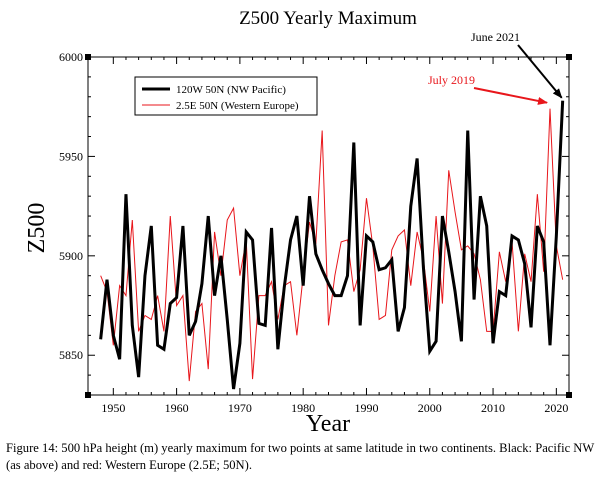 This screenshot has width=600, height=488. What do you see at coordinates (430, 408) in the screenshot?
I see `x-tick-label: 2000` at bounding box center [430, 408].